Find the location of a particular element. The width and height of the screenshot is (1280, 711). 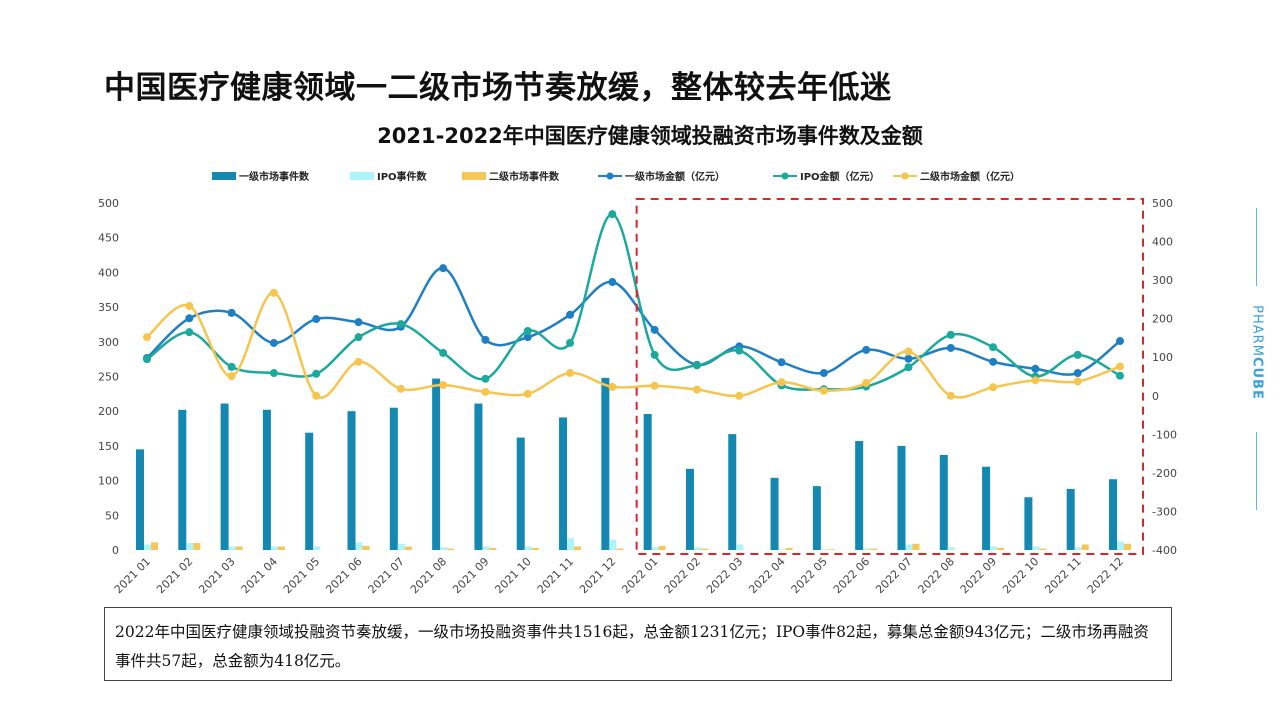

brand-divider-bottom is located at coordinates (1256, 471).